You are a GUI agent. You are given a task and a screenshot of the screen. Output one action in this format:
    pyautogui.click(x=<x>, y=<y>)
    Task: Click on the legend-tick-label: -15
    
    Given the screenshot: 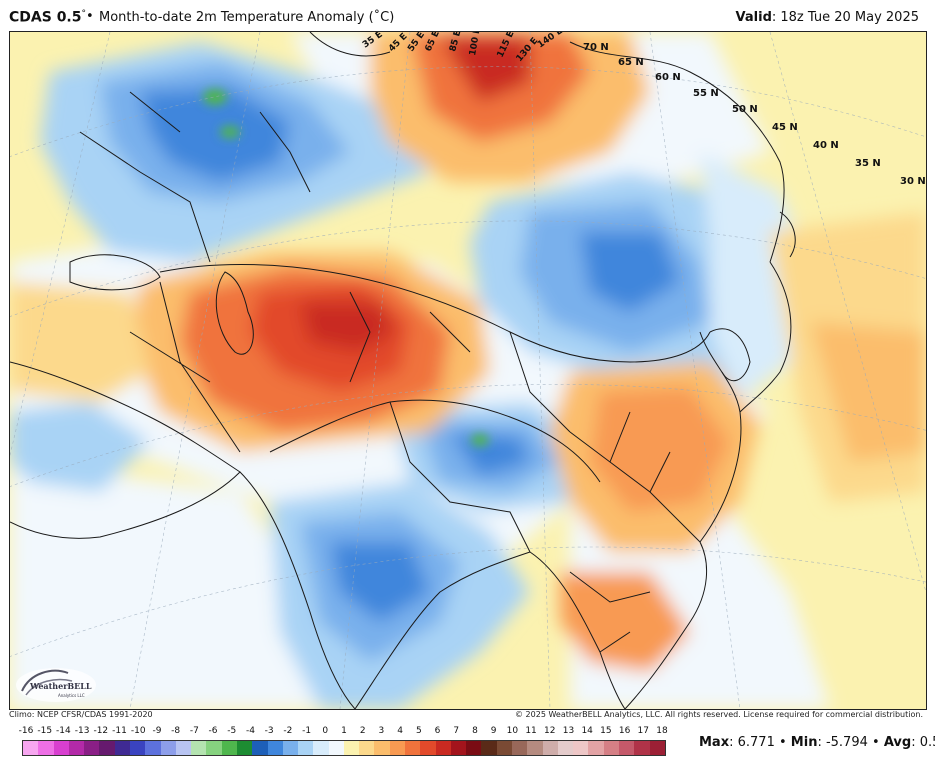 What is the action you would take?
    pyautogui.click(x=45, y=731)
    